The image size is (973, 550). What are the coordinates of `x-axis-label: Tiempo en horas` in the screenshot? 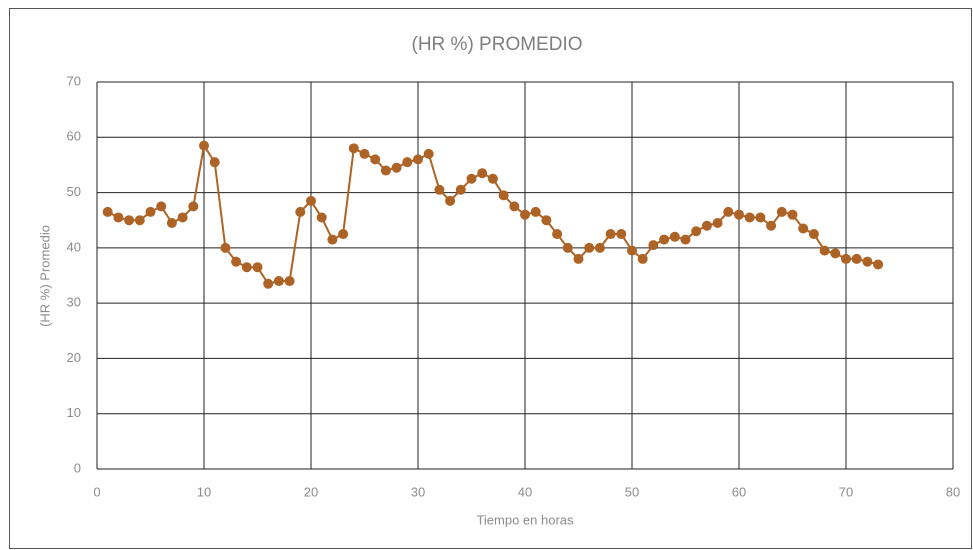 It's located at (525, 519).